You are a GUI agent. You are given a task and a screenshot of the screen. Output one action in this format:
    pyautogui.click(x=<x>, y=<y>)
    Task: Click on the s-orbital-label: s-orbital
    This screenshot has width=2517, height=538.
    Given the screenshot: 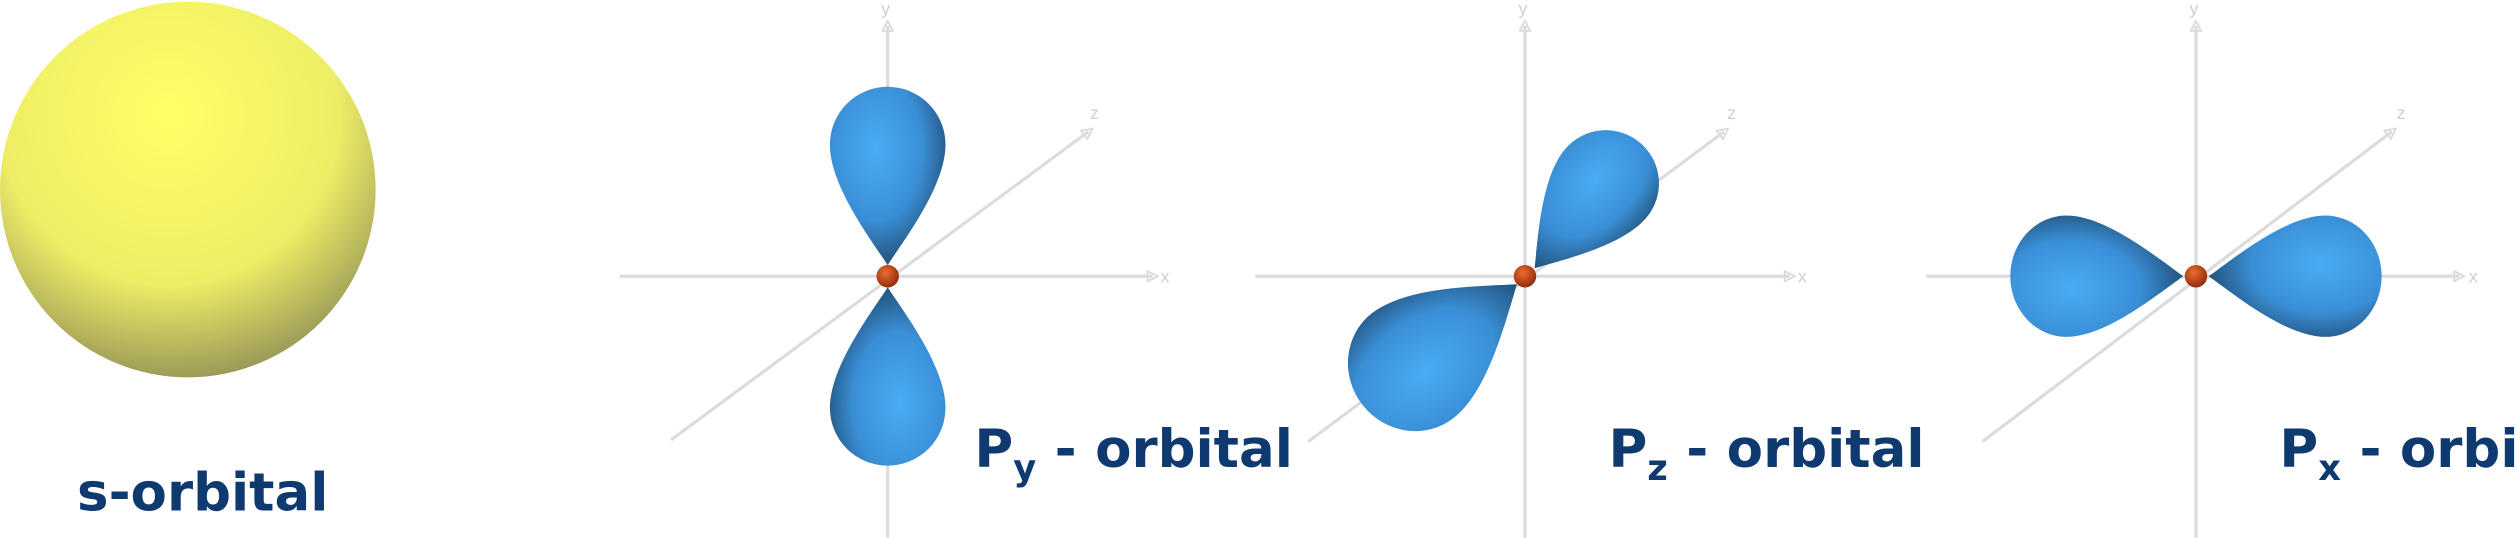 What is the action you would take?
    pyautogui.click(x=202, y=493)
    